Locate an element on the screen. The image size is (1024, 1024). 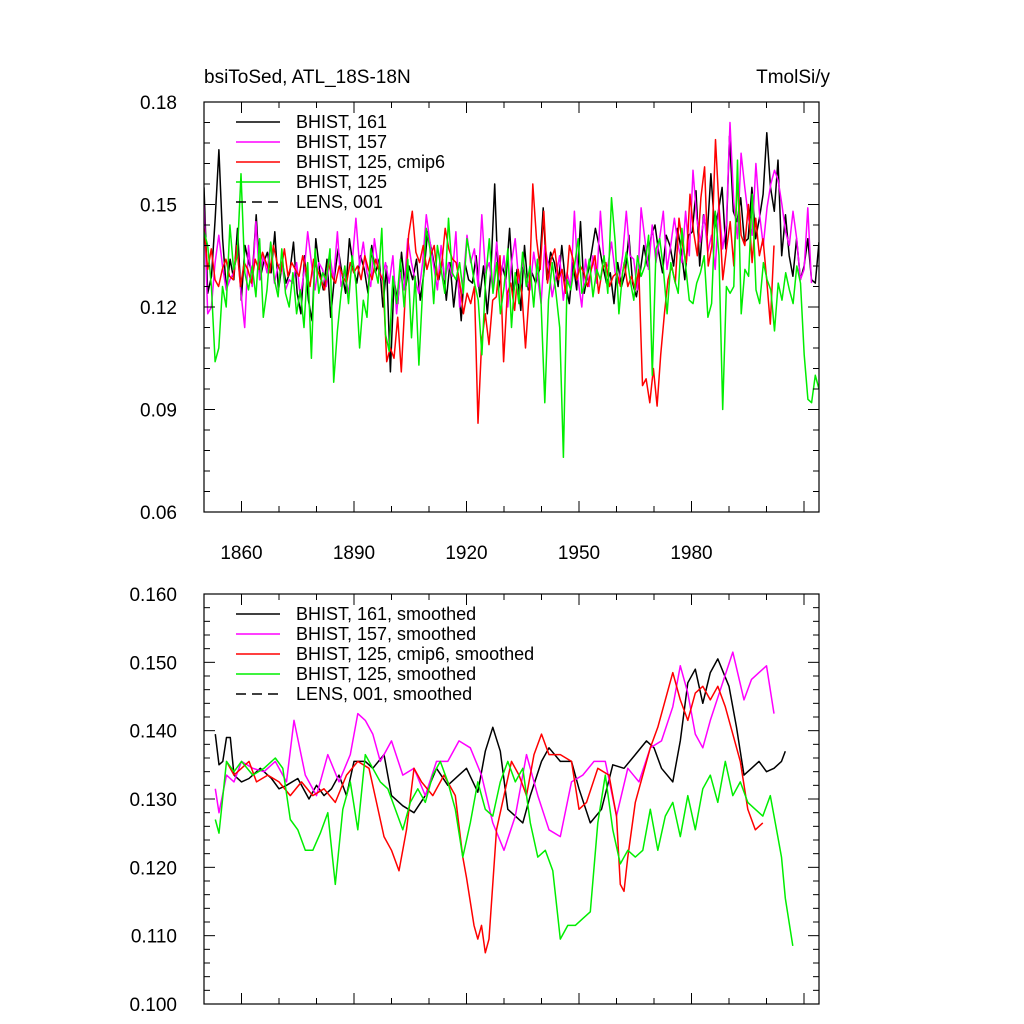
y-tick-label: 0.09 is located at coordinates (158, 411).